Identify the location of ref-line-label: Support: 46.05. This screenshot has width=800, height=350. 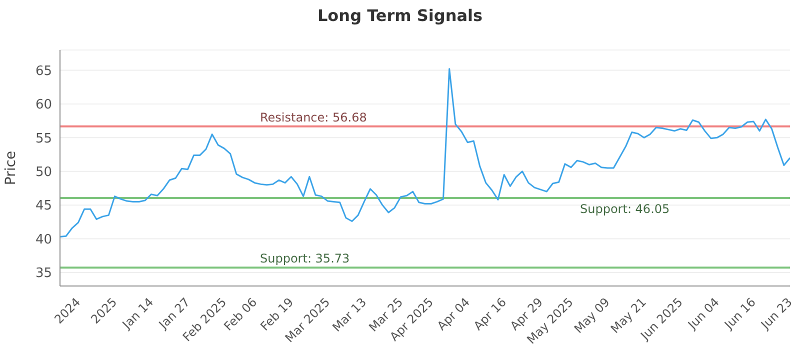
(625, 209).